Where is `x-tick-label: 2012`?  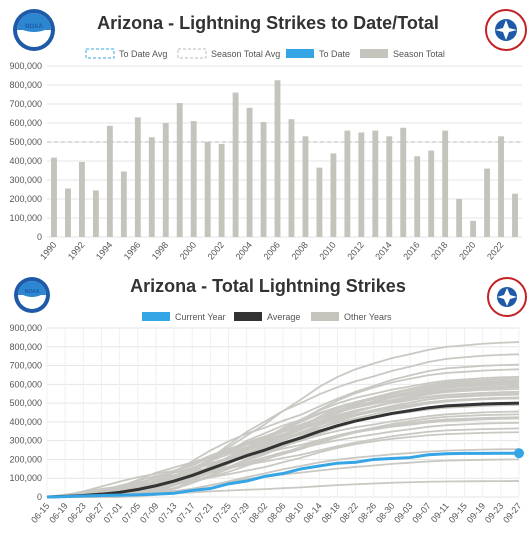
x-tick-label: 2012 is located at coordinates (355, 251).